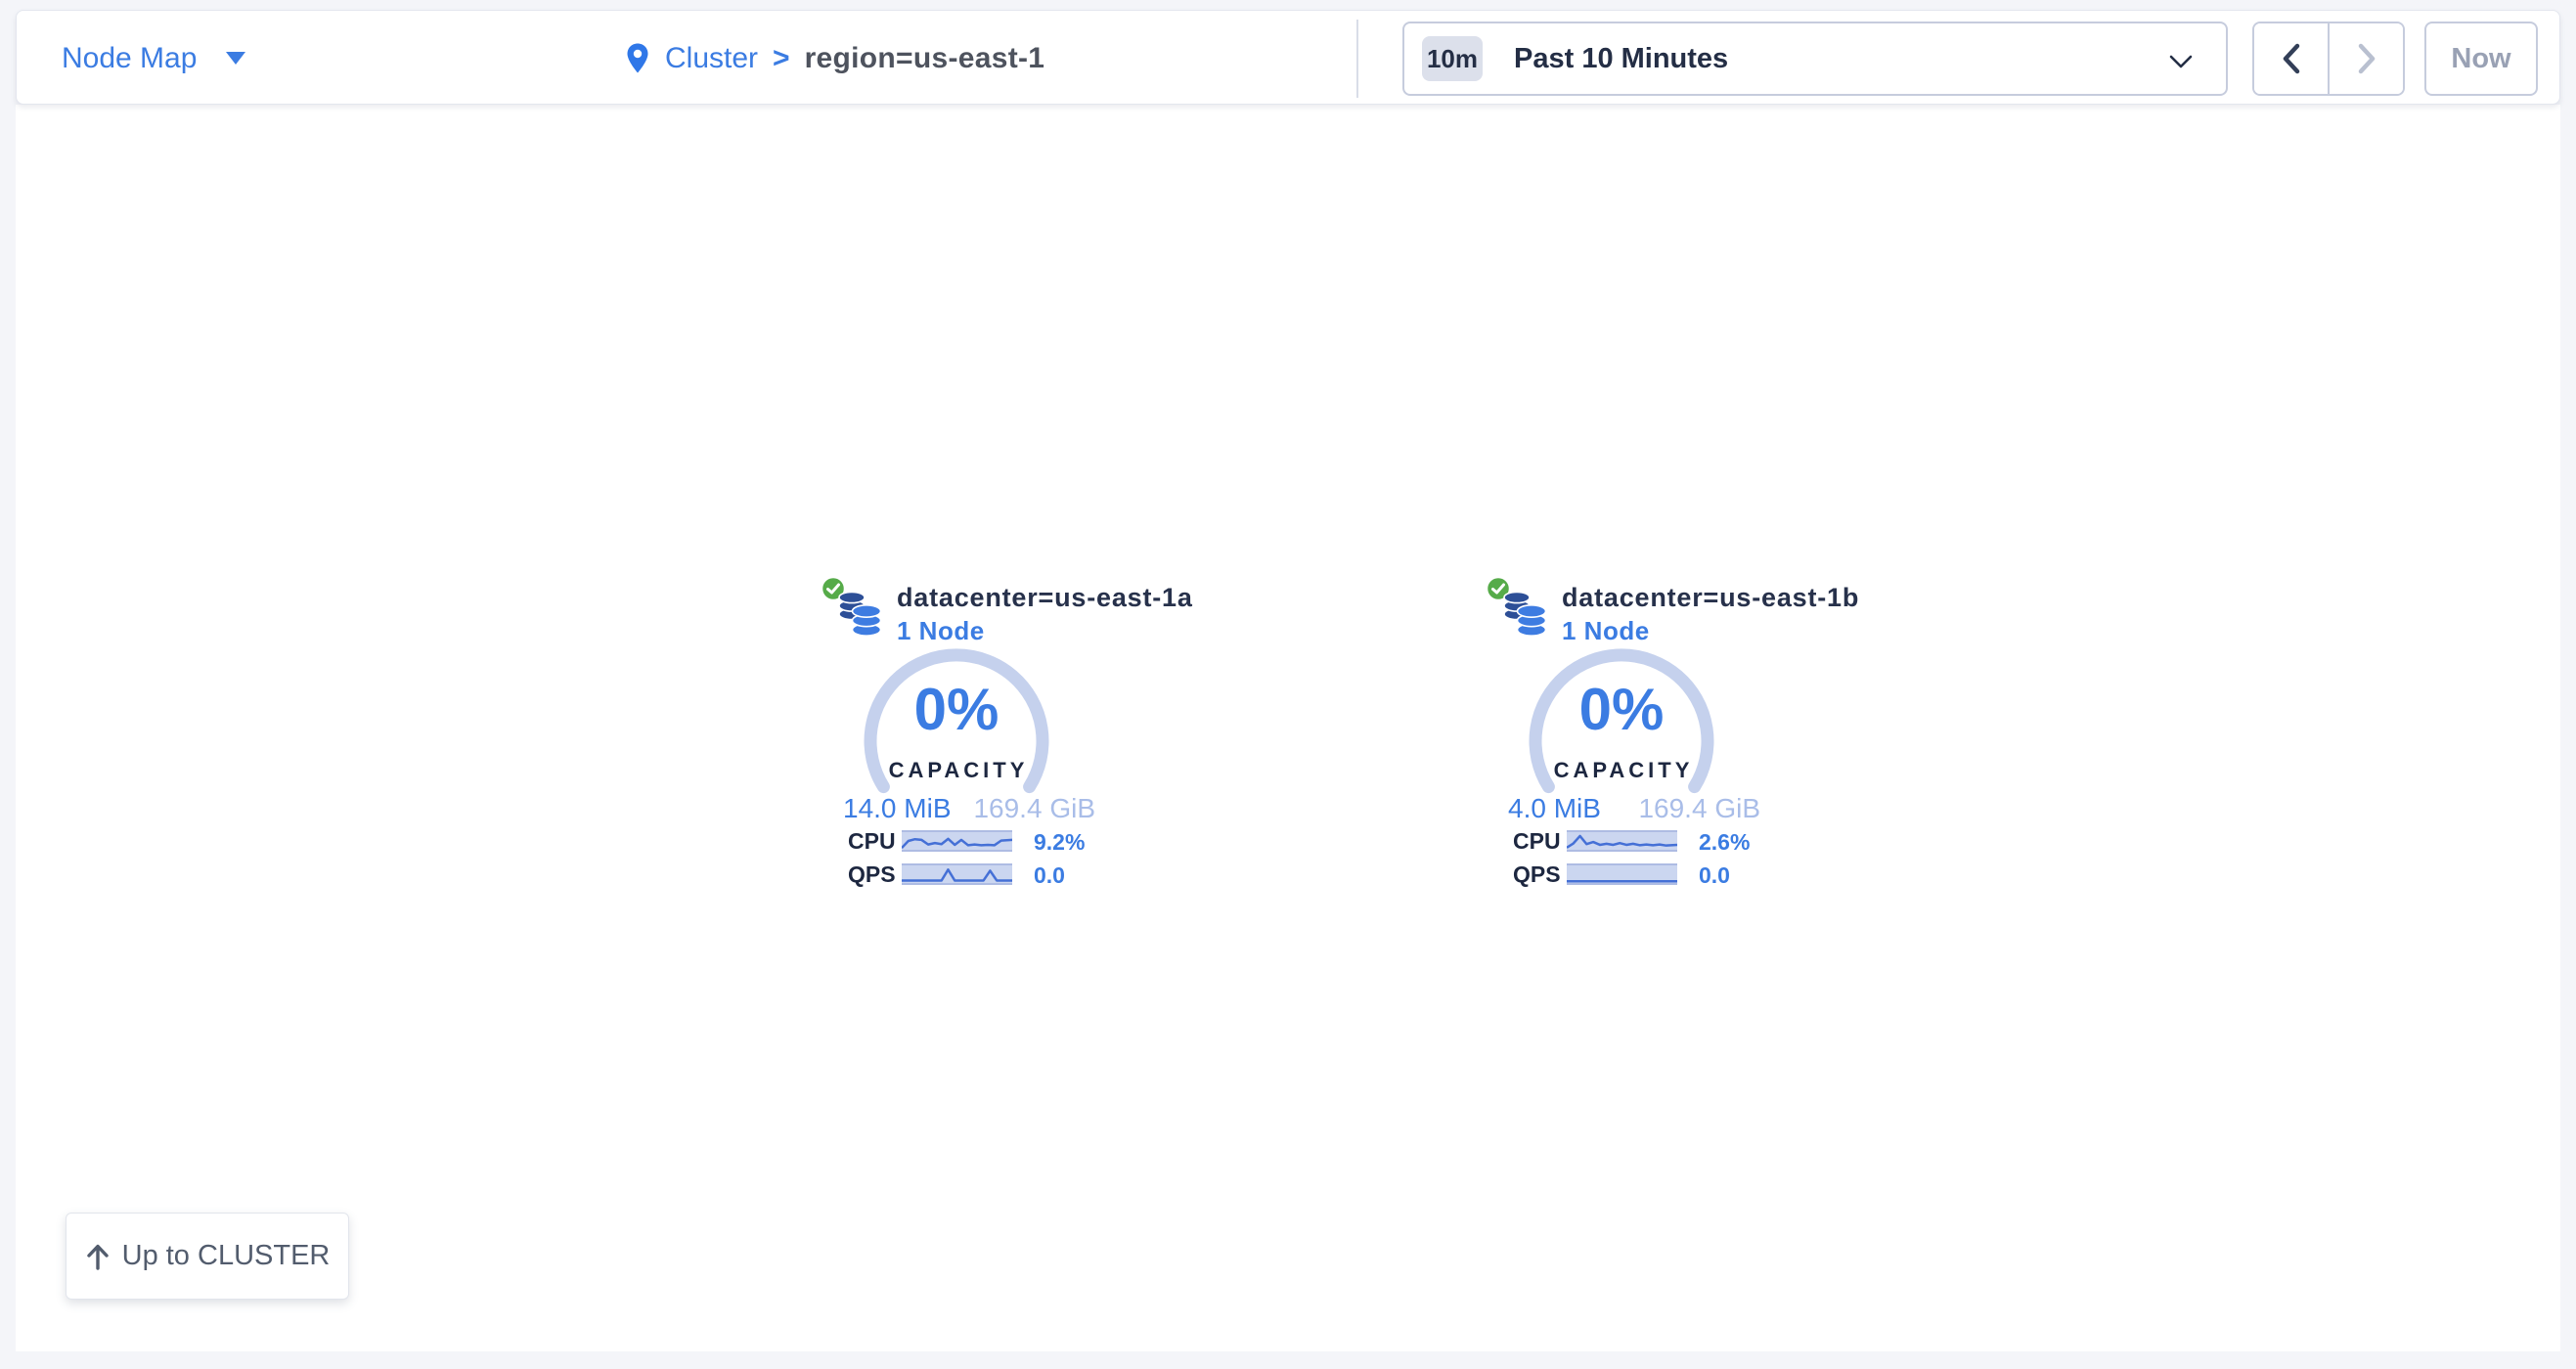 The height and width of the screenshot is (1369, 2576). What do you see at coordinates (1045, 597) in the screenshot?
I see `locality-title: datacenter=us-east-1a` at bounding box center [1045, 597].